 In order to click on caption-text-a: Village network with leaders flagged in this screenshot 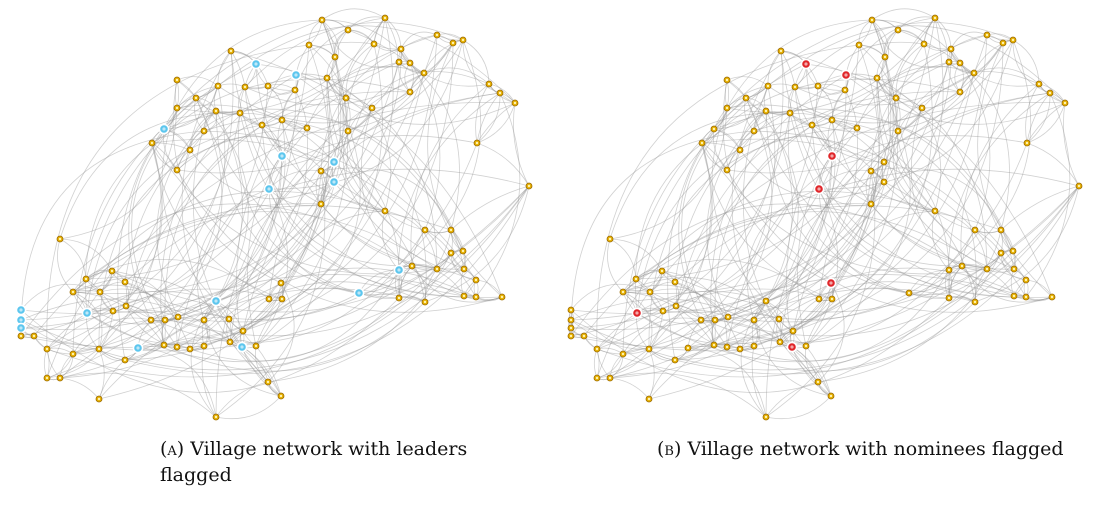, I will do `click(314, 462)`.